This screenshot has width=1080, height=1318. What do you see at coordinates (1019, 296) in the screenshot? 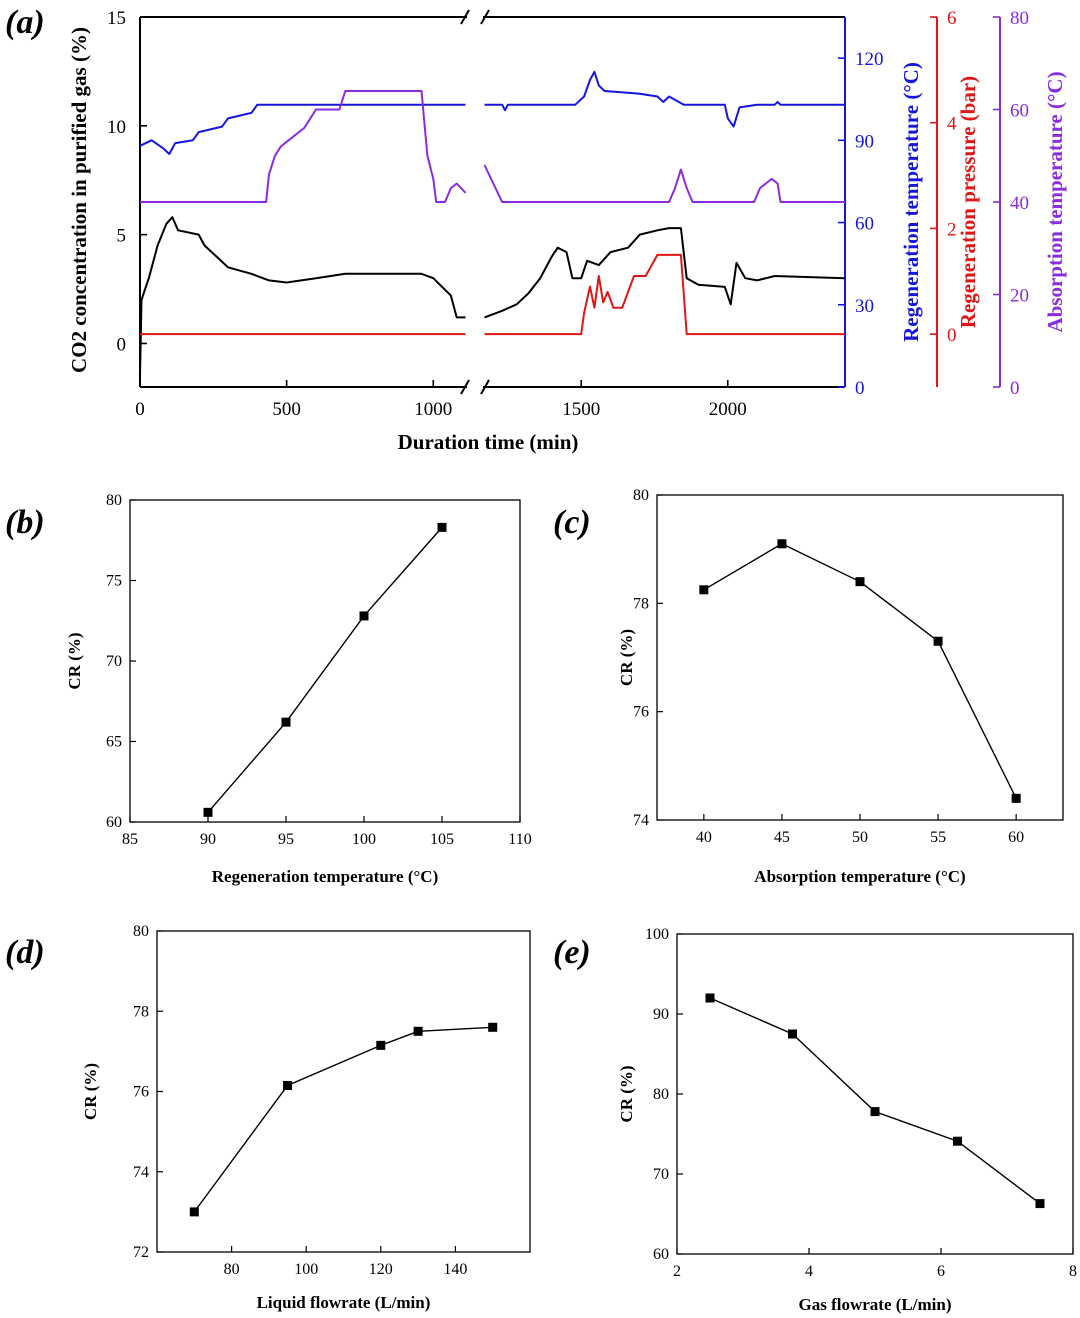
I see `abs-temp-tick-label: 20` at bounding box center [1019, 296].